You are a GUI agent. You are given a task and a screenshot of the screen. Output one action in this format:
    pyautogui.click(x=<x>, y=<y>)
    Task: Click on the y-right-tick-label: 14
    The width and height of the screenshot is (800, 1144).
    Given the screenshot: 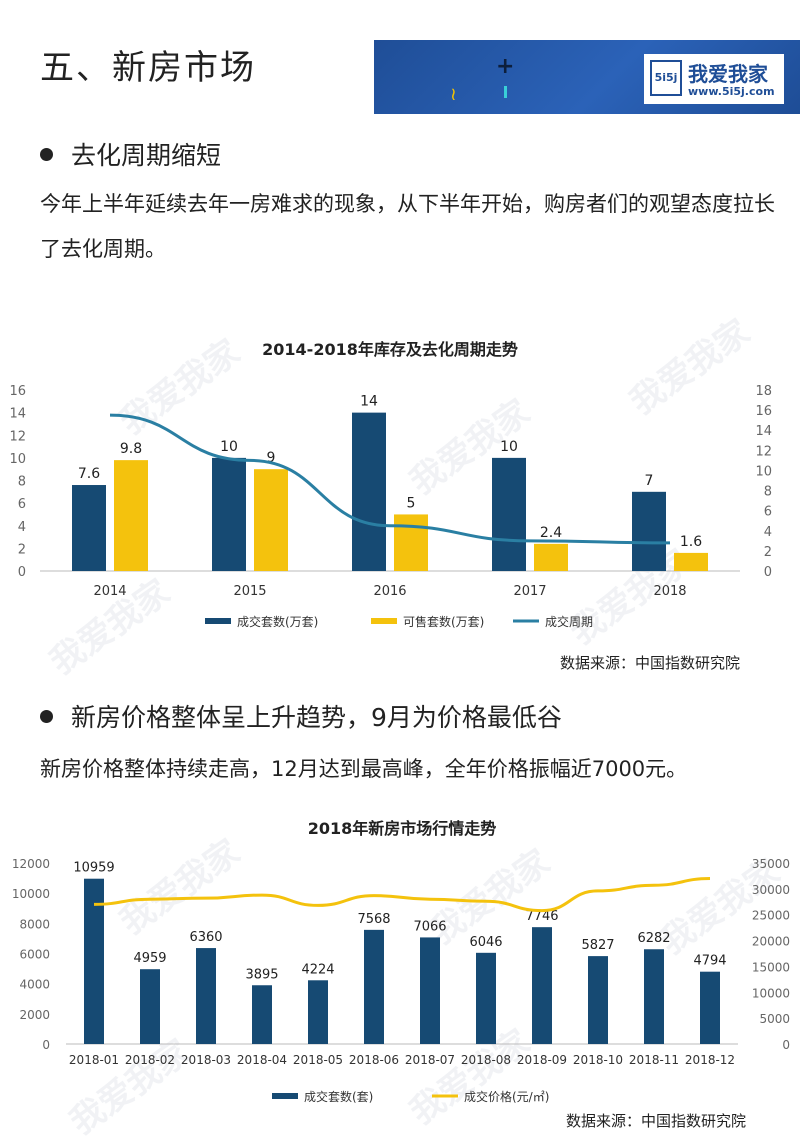 What is the action you would take?
    pyautogui.click(x=763, y=431)
    